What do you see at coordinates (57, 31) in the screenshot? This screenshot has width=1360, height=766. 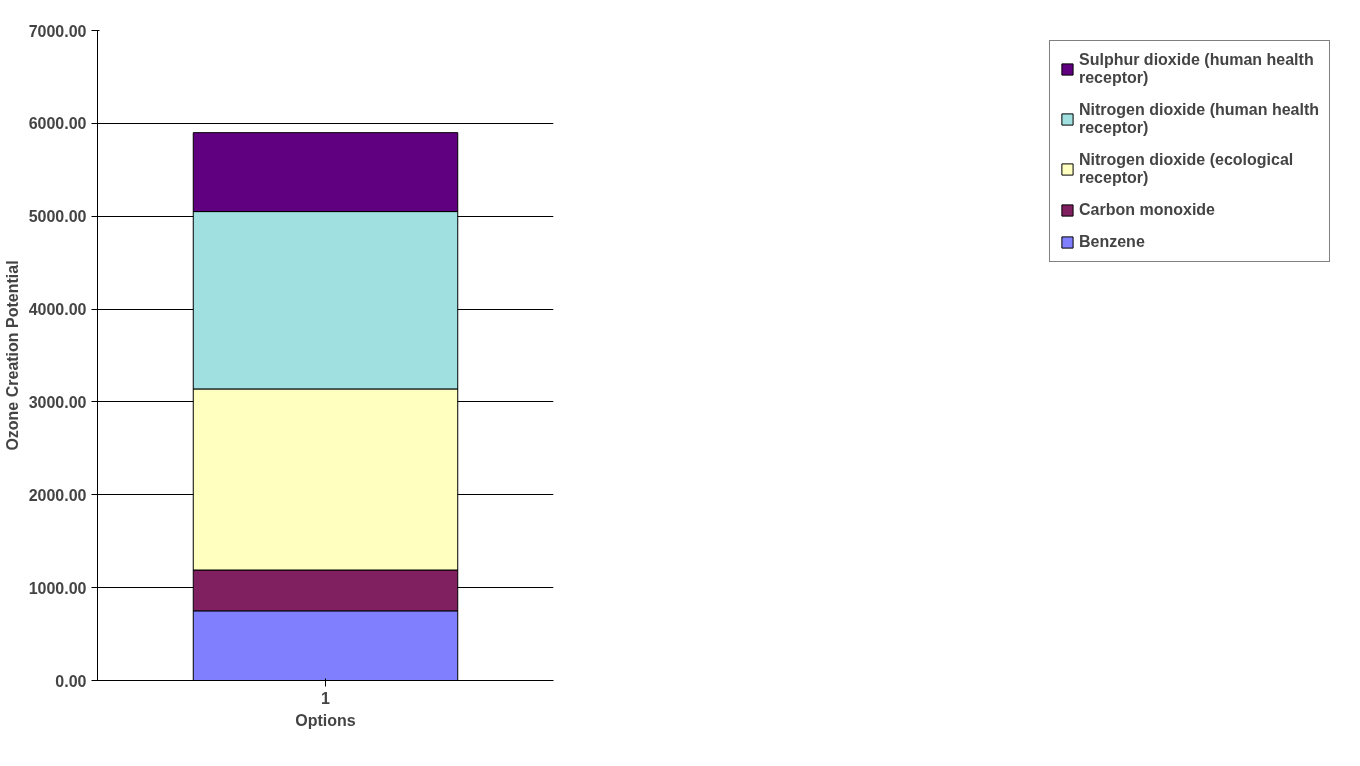 I see `y-tick-label: 7000.00` at bounding box center [57, 31].